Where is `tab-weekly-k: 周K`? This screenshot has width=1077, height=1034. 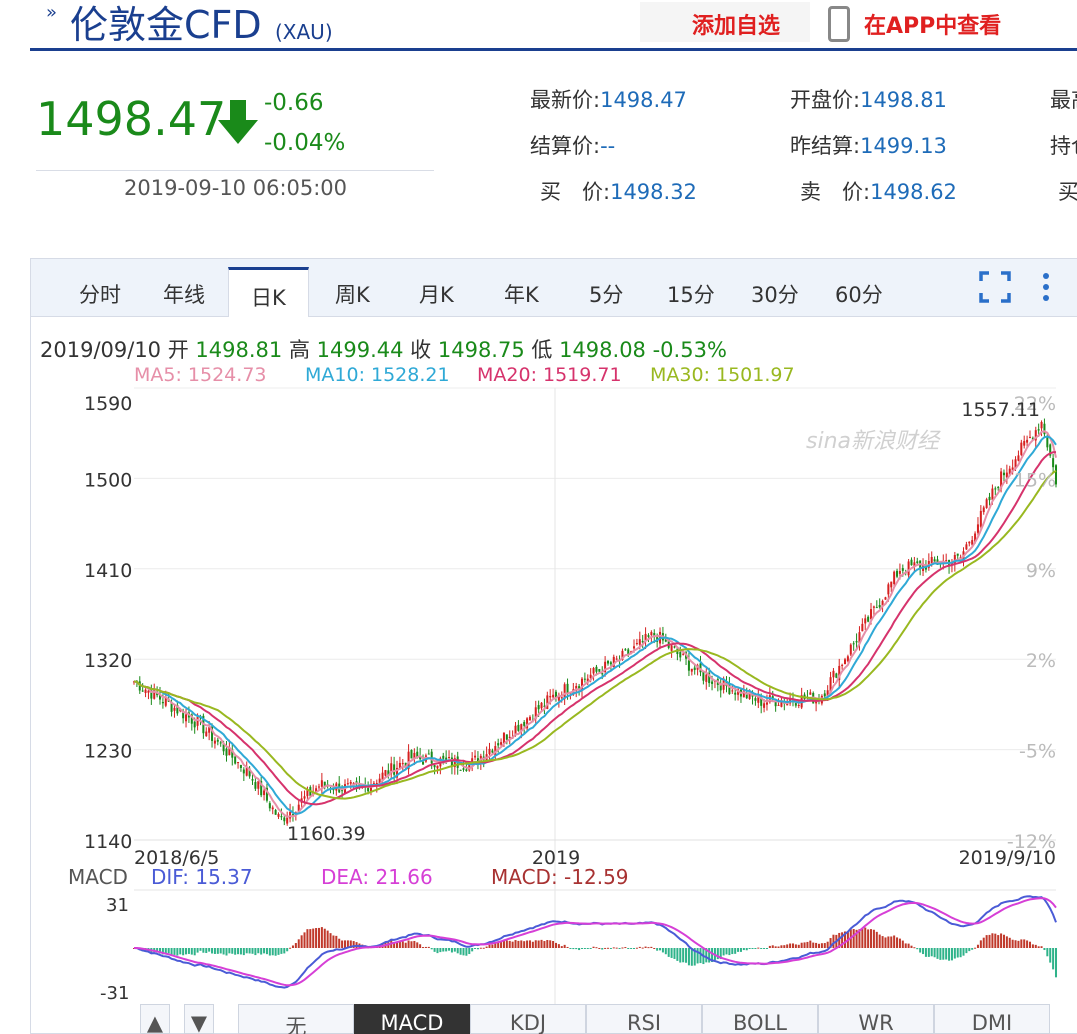
tab-weekly-k: 周K is located at coordinates (352, 295).